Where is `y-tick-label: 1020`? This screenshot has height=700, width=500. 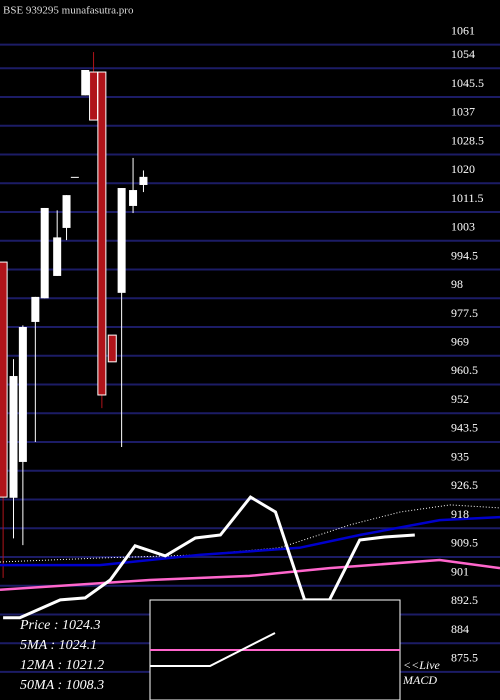 y-tick-label: 1020 is located at coordinates (463, 169).